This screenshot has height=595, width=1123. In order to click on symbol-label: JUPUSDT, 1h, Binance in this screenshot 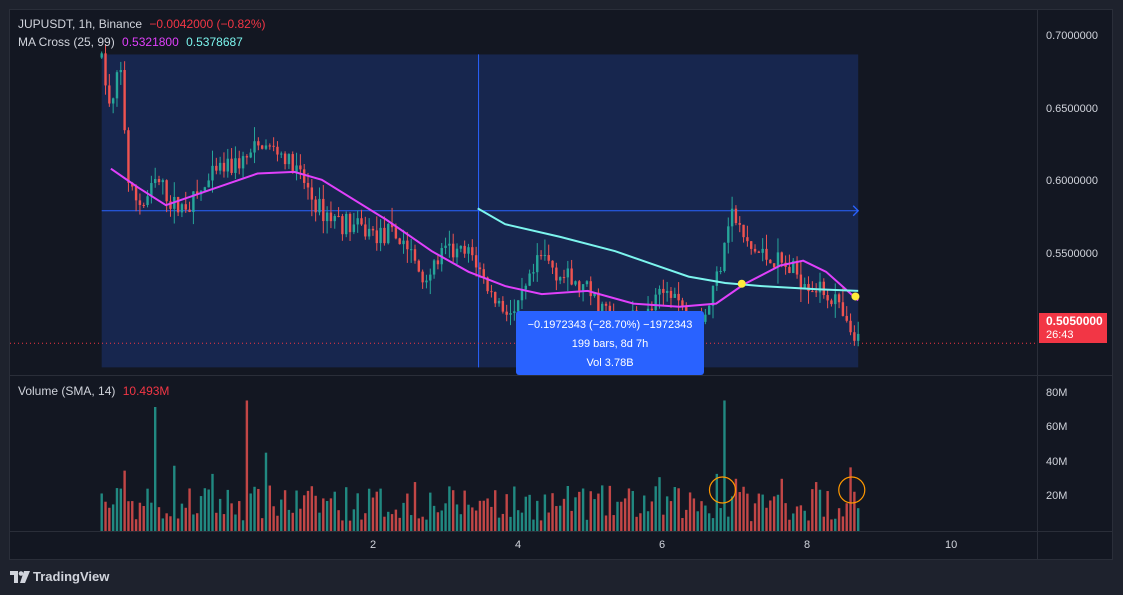, I will do `click(80, 24)`.